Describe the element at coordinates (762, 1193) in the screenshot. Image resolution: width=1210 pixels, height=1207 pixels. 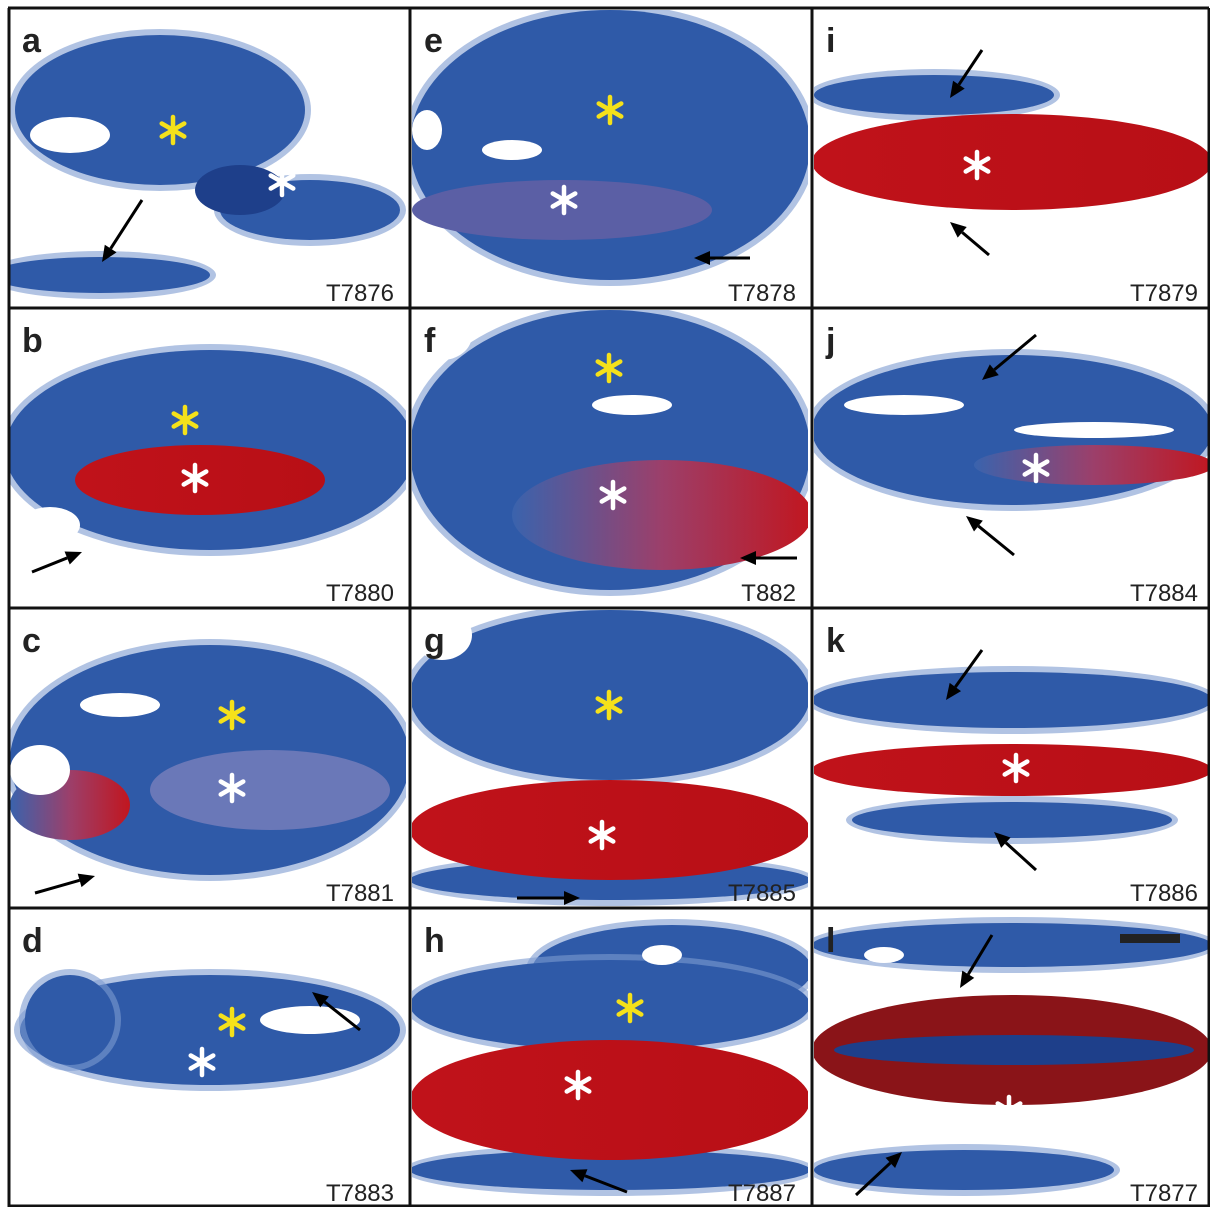
I see `specimen-id: T7887` at that location.